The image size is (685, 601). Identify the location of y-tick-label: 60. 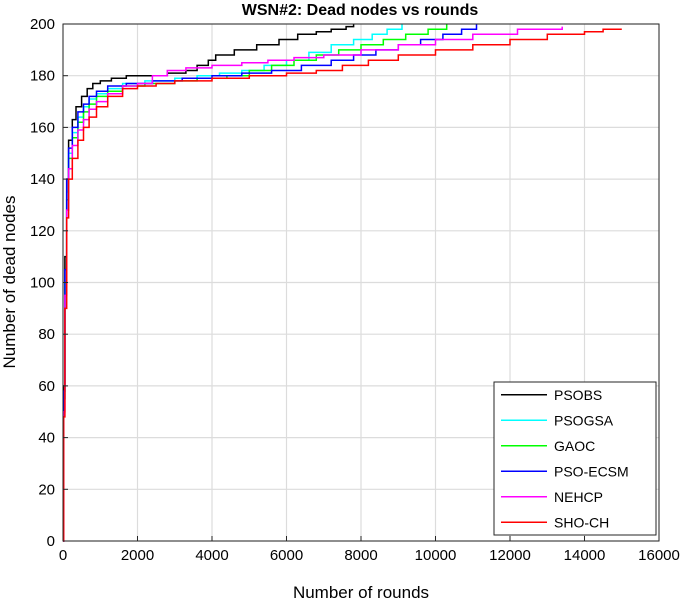
(46, 386).